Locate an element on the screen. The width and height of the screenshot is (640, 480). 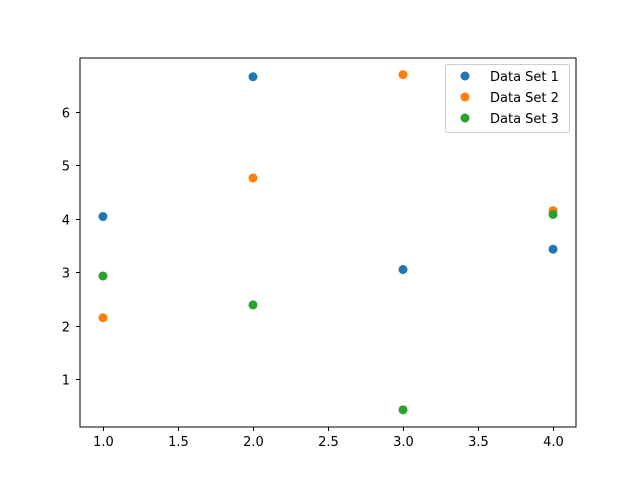
y-tick-label: 5 is located at coordinates (66, 167).